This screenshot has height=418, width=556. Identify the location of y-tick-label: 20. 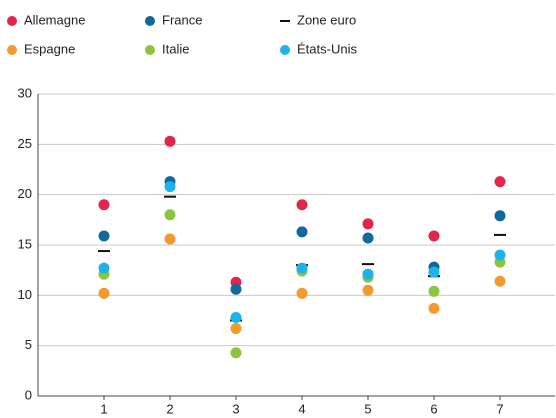
(25, 193).